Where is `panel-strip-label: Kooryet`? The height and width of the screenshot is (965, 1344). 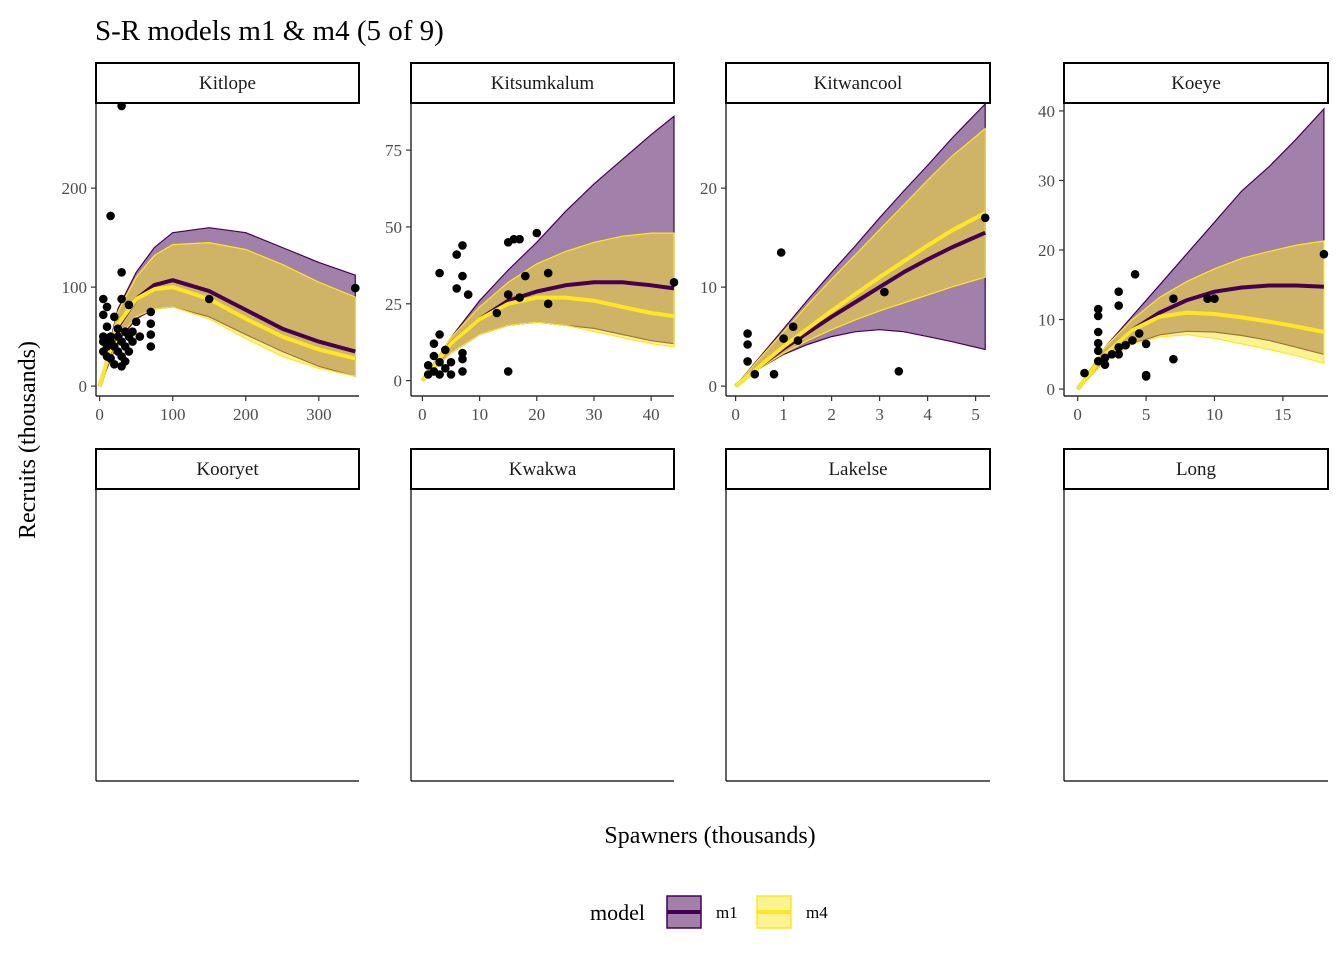 panel-strip-label: Kooryet is located at coordinates (227, 469).